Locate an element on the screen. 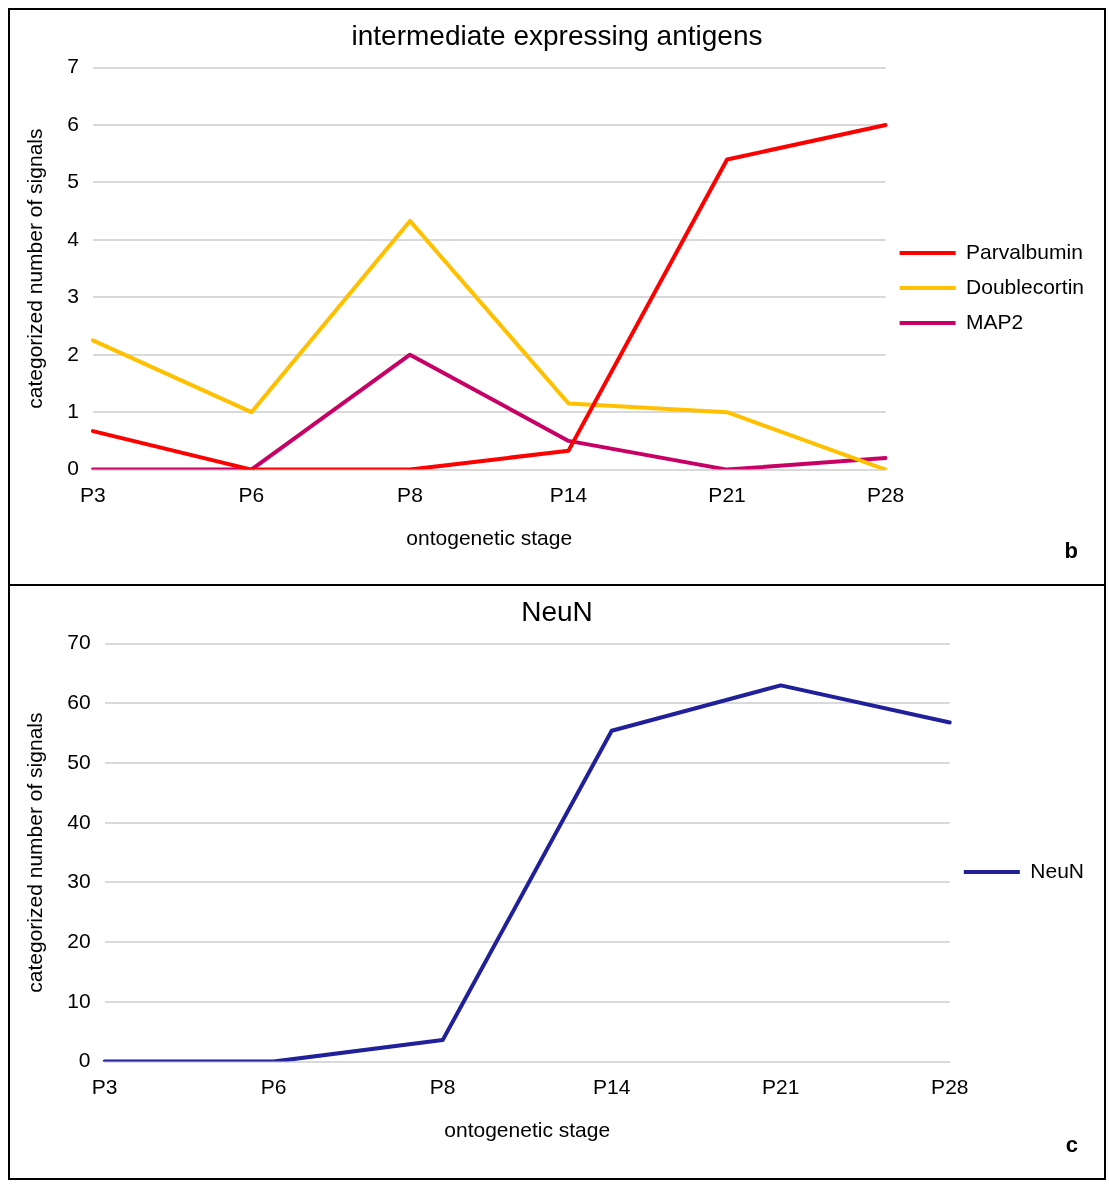 The image size is (1109, 1189). chart-title: intermediate expressing antigens is located at coordinates (557, 35).